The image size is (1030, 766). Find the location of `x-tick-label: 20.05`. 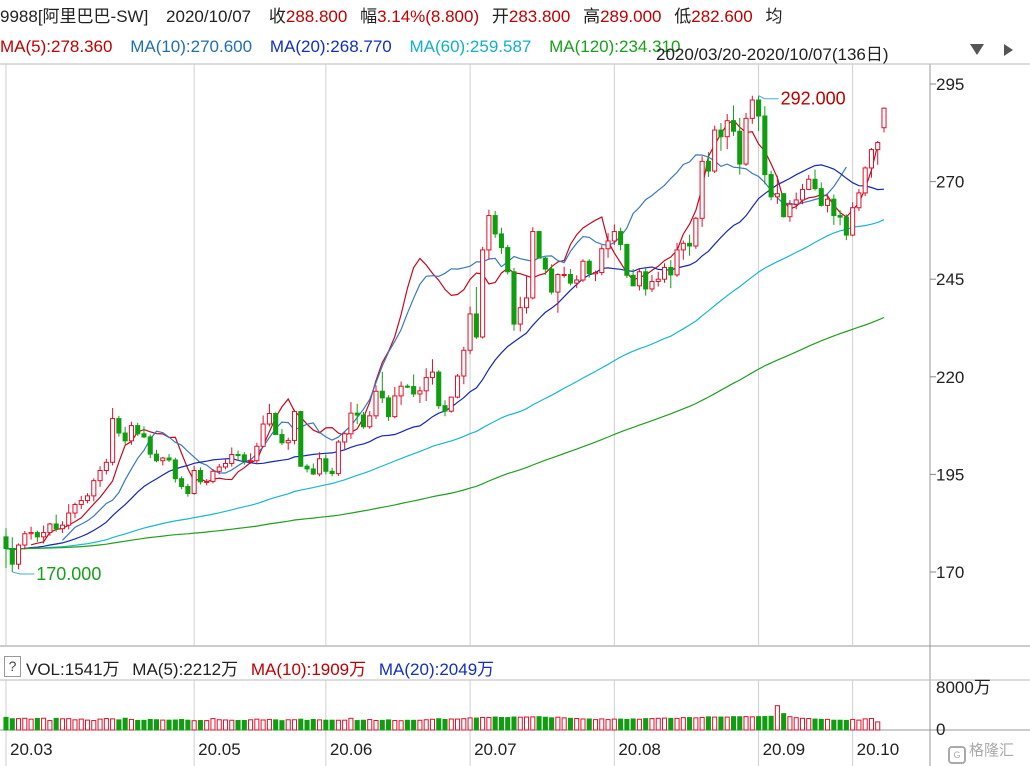

x-tick-label: 20.05 is located at coordinates (219, 749).